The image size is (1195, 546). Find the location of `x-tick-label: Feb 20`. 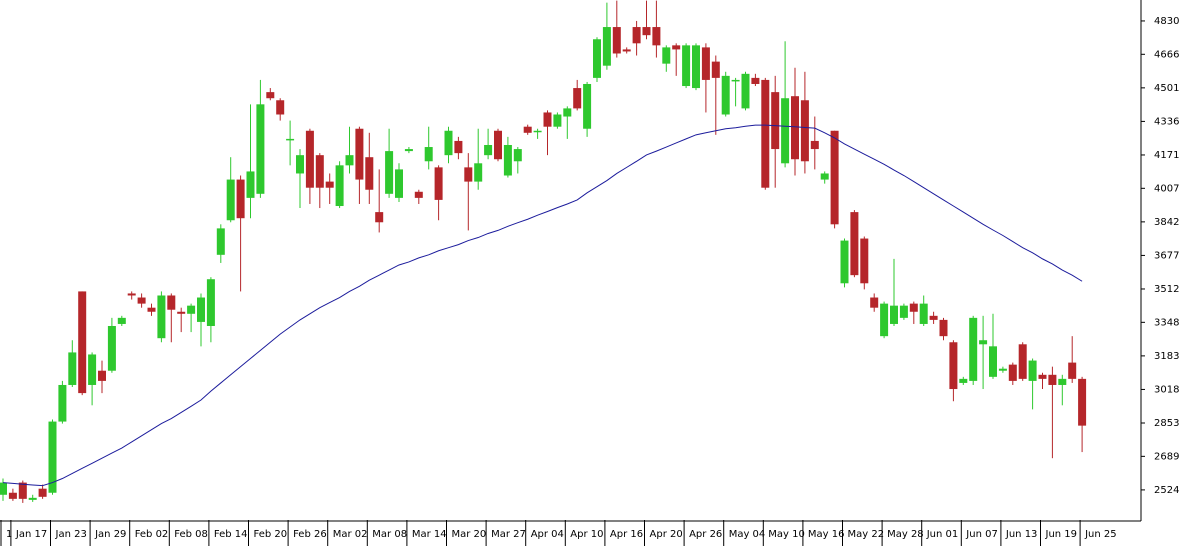

x-tick-label: Feb 20 is located at coordinates (271, 534).